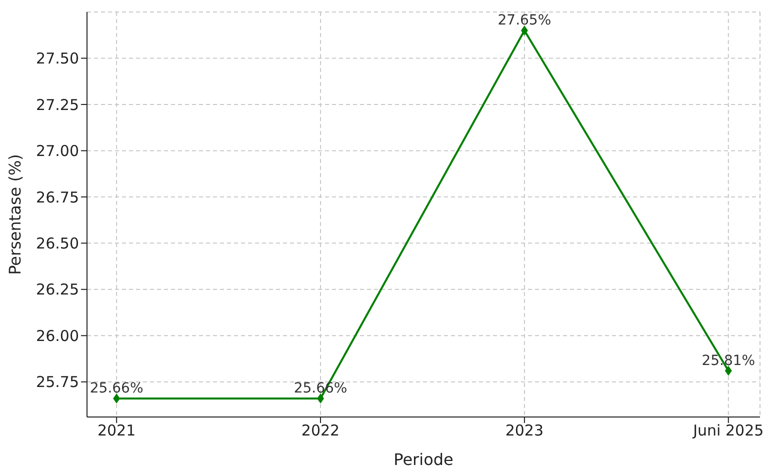 This screenshot has height=470, width=770. Describe the element at coordinates (728, 431) in the screenshot. I see `x-tick-label: Juni 2025` at that location.